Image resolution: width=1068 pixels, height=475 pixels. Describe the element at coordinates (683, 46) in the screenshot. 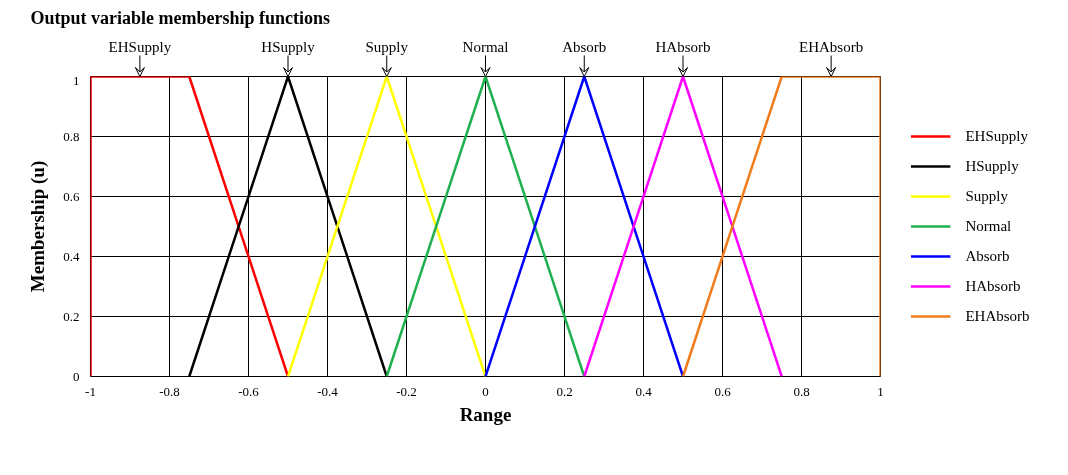

I see `annotation: HAbsorb` at that location.